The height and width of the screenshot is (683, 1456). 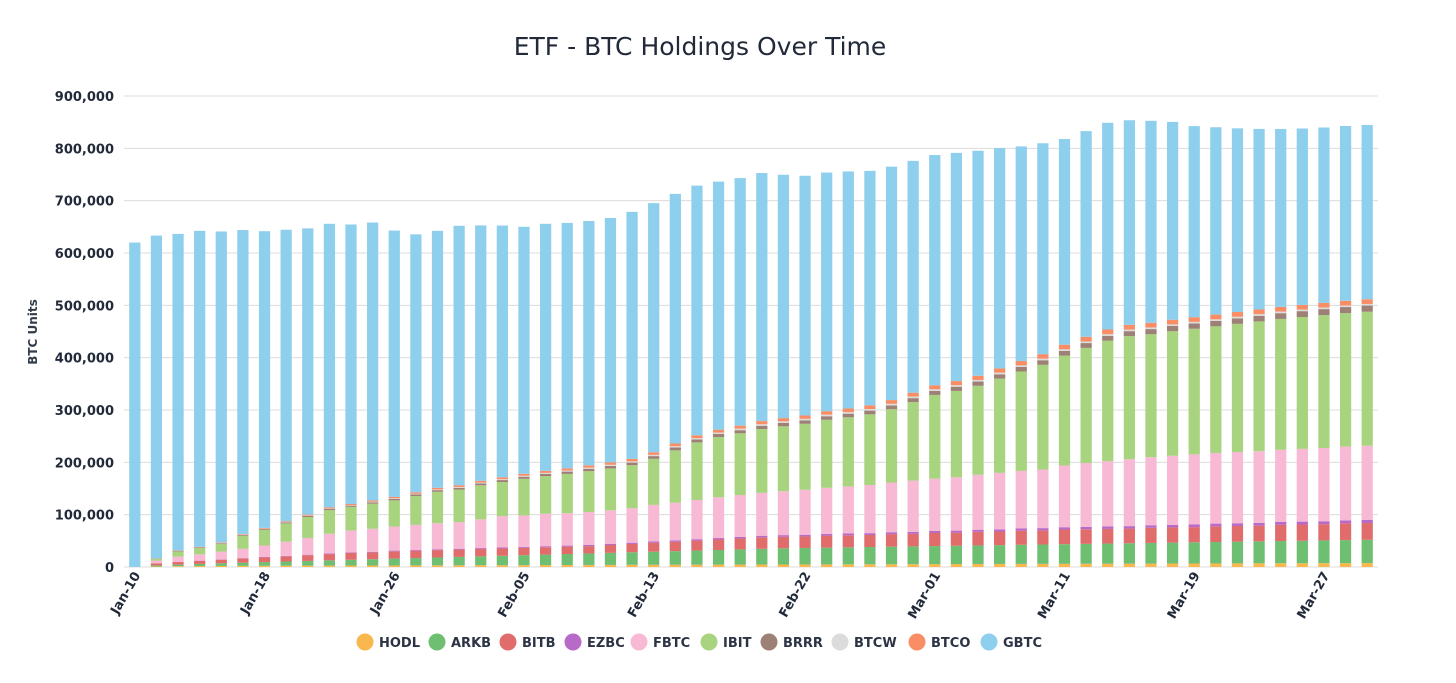 I want to click on legend-item-hodl: HODL, so click(x=388, y=642).